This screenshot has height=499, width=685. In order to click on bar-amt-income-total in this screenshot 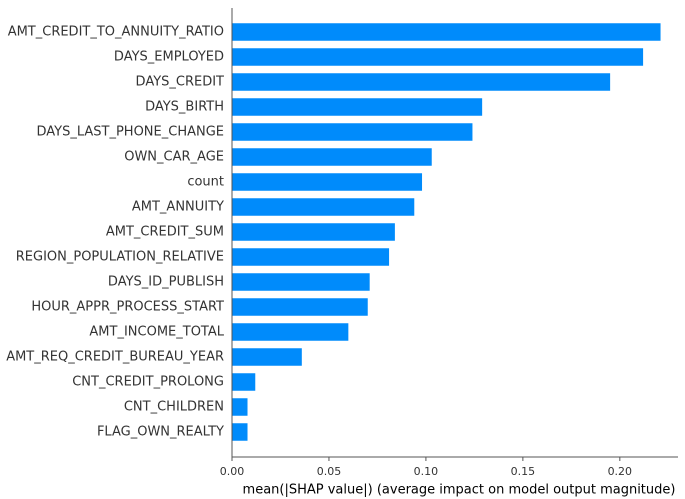, I will do `click(290, 332)`.